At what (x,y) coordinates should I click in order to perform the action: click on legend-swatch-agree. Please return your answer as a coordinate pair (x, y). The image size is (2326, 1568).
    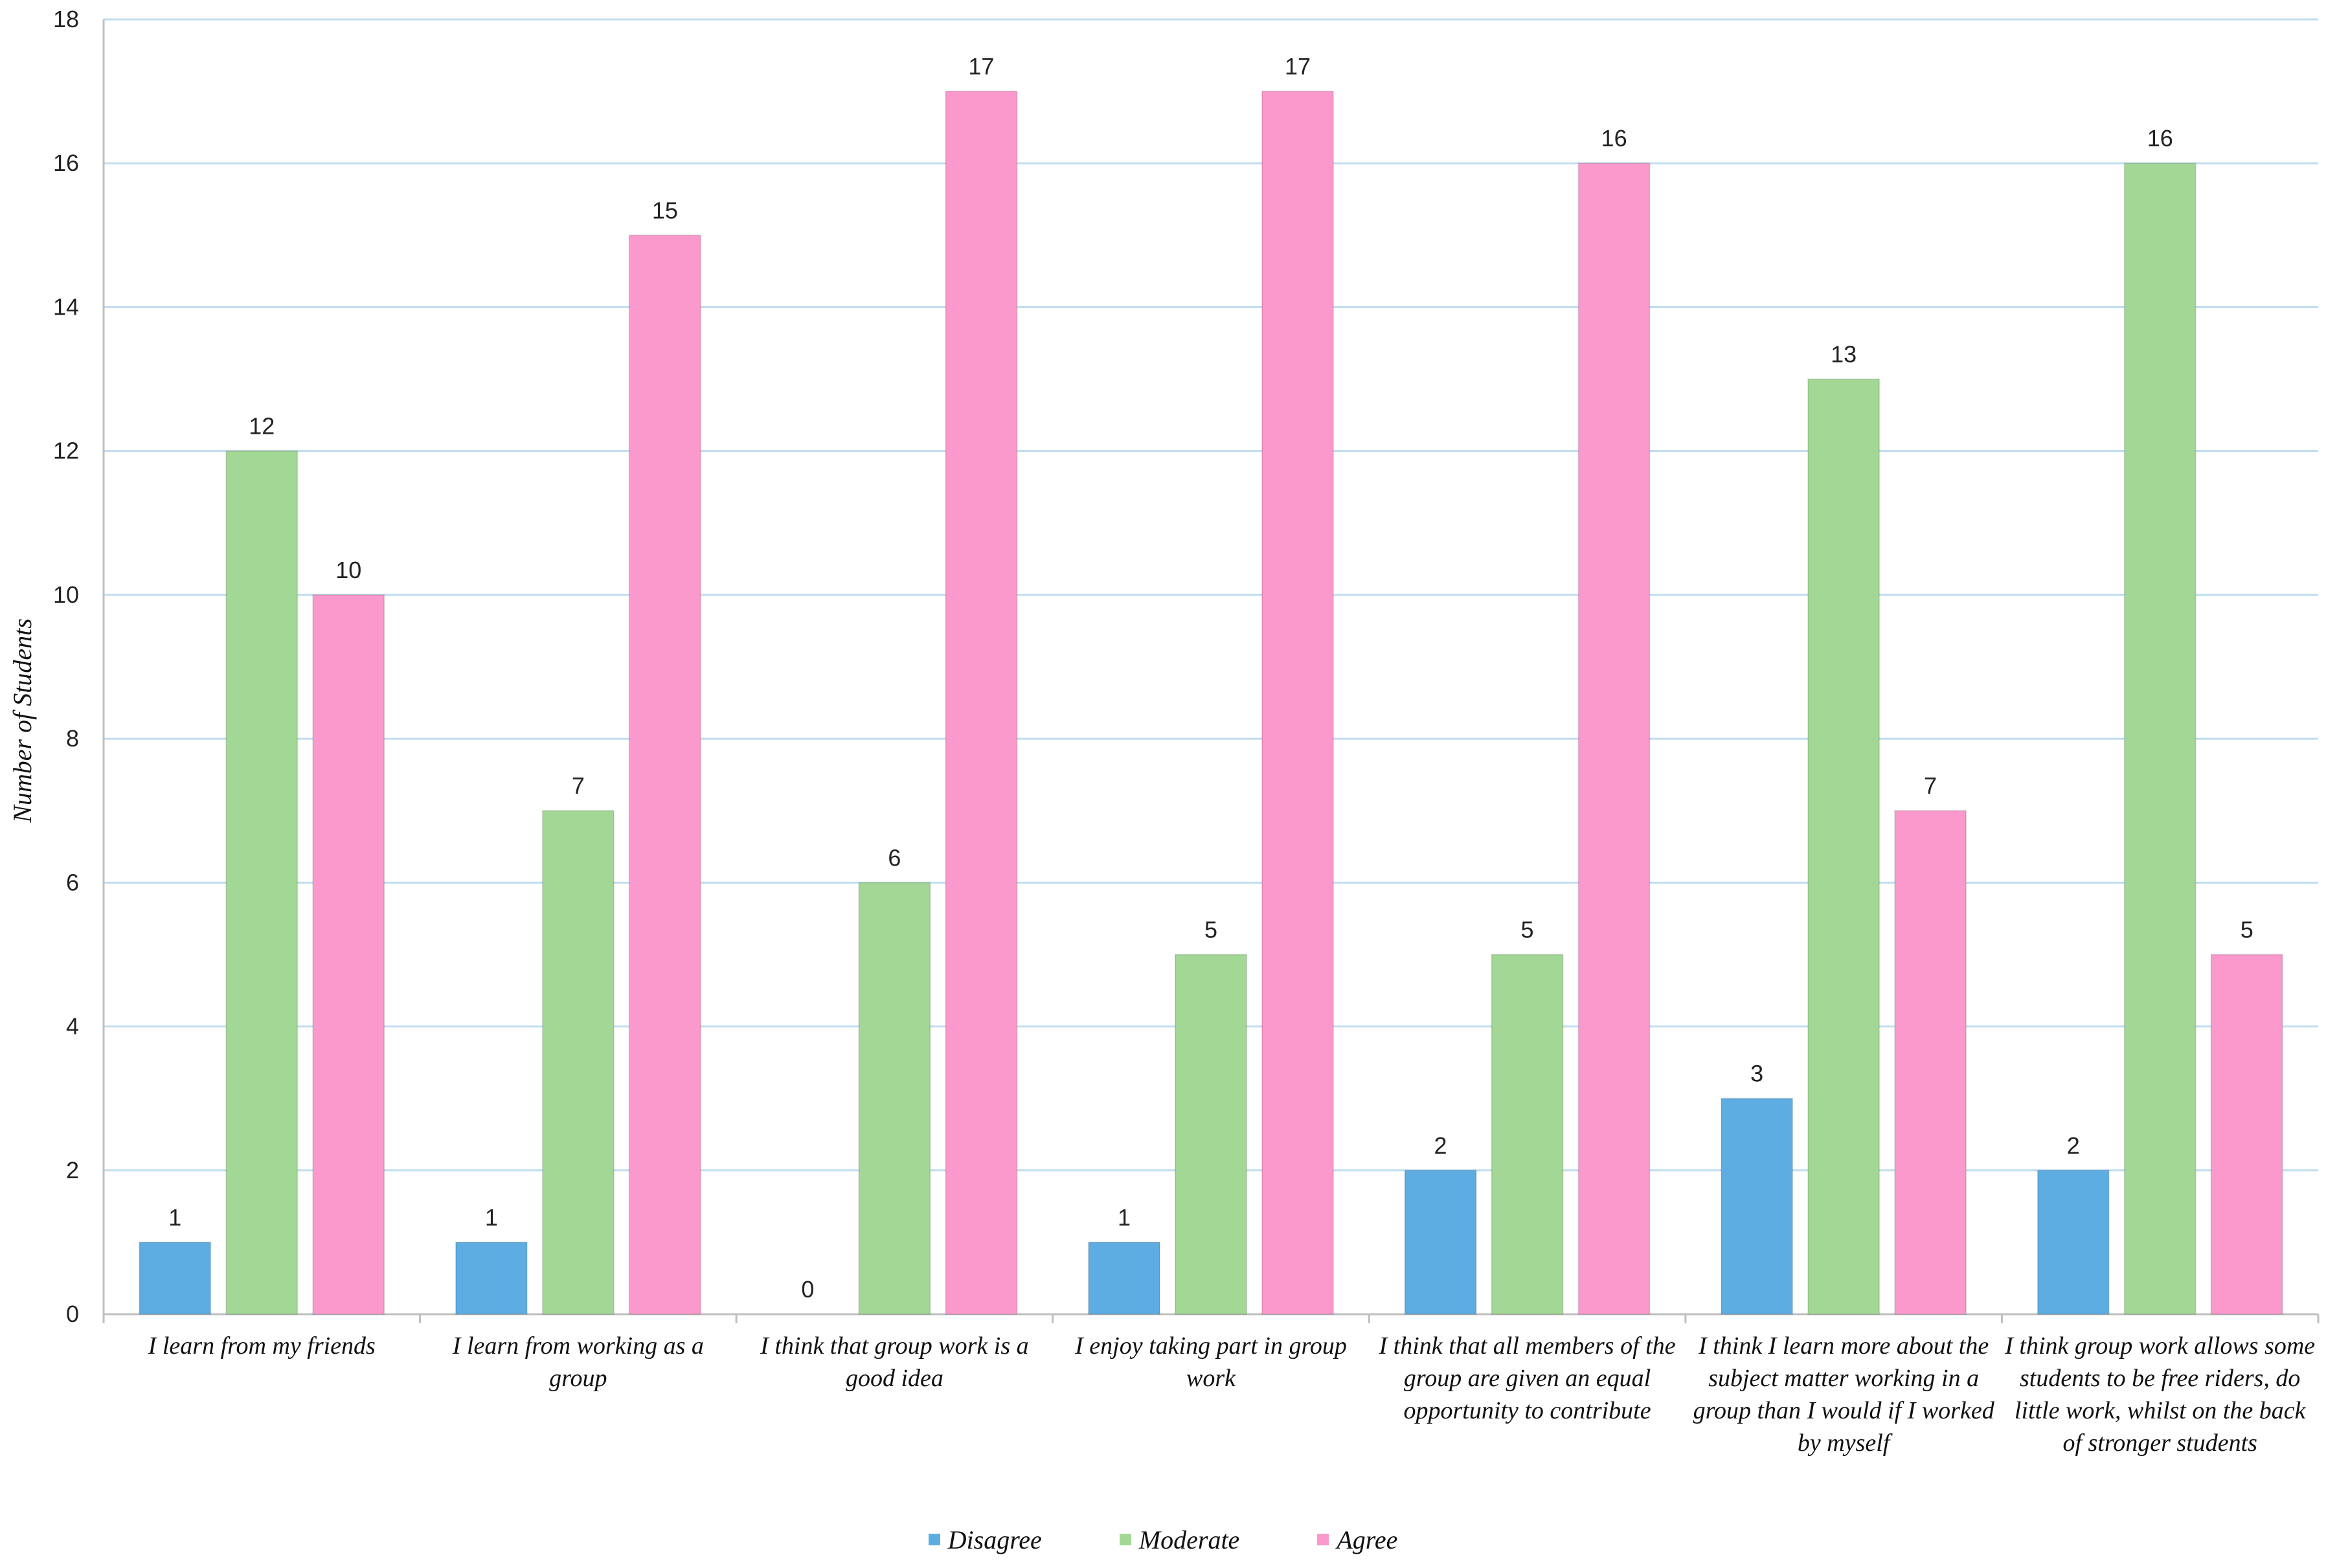
    Looking at the image, I should click on (1323, 1540).